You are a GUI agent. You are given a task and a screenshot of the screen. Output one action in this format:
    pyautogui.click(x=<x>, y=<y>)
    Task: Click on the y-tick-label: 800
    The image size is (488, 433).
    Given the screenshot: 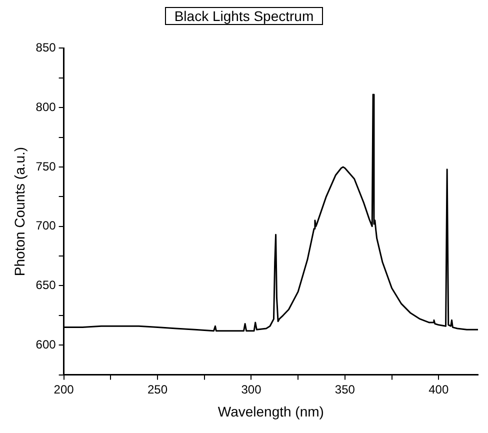 What is the action you would take?
    pyautogui.click(x=46, y=107)
    